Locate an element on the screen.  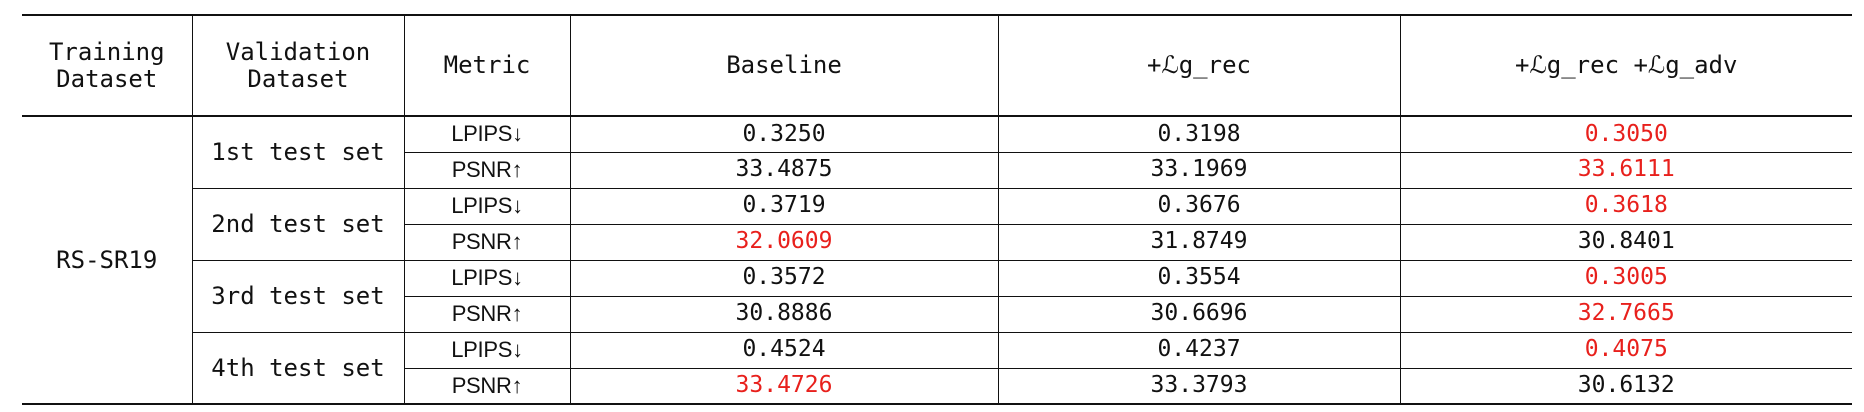
best-value-cell: 0.3618 is located at coordinates (1625, 205).